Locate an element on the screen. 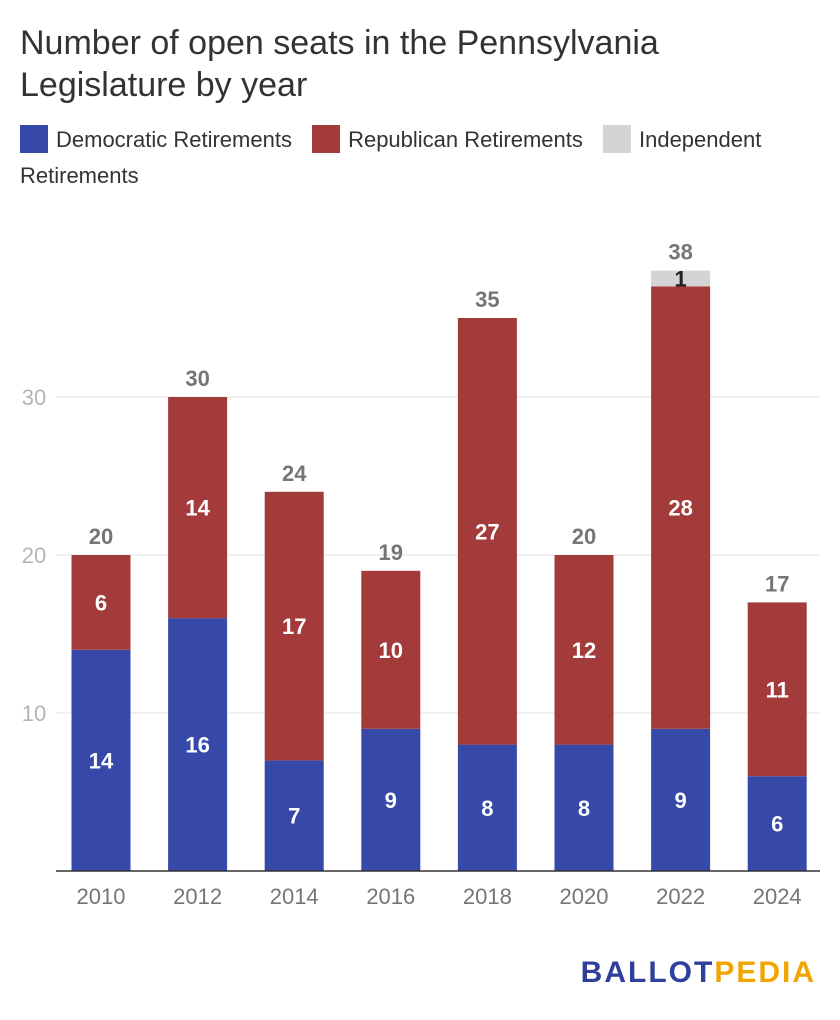  x-tick-label-2014: 2014 is located at coordinates (294, 896).